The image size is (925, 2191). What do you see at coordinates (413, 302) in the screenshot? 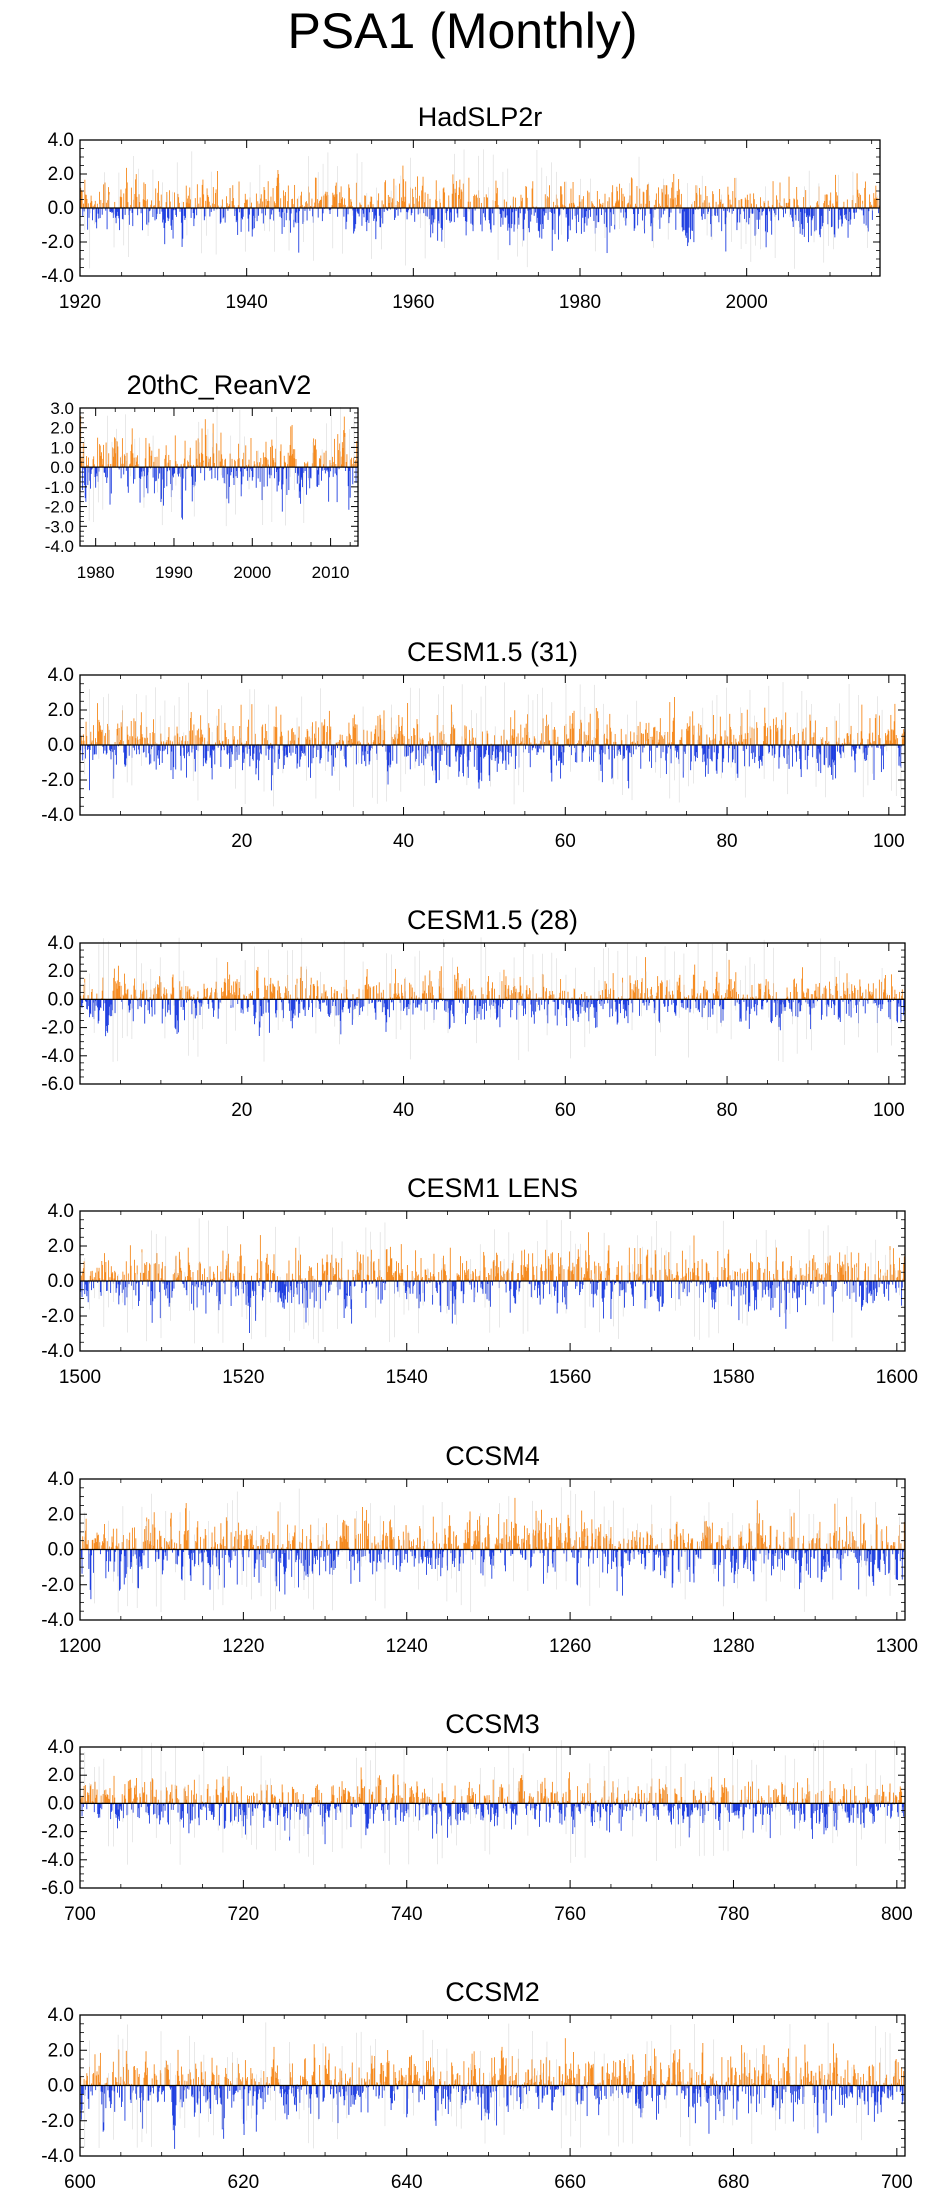
I see `x-tick-label: 1960` at bounding box center [413, 302].